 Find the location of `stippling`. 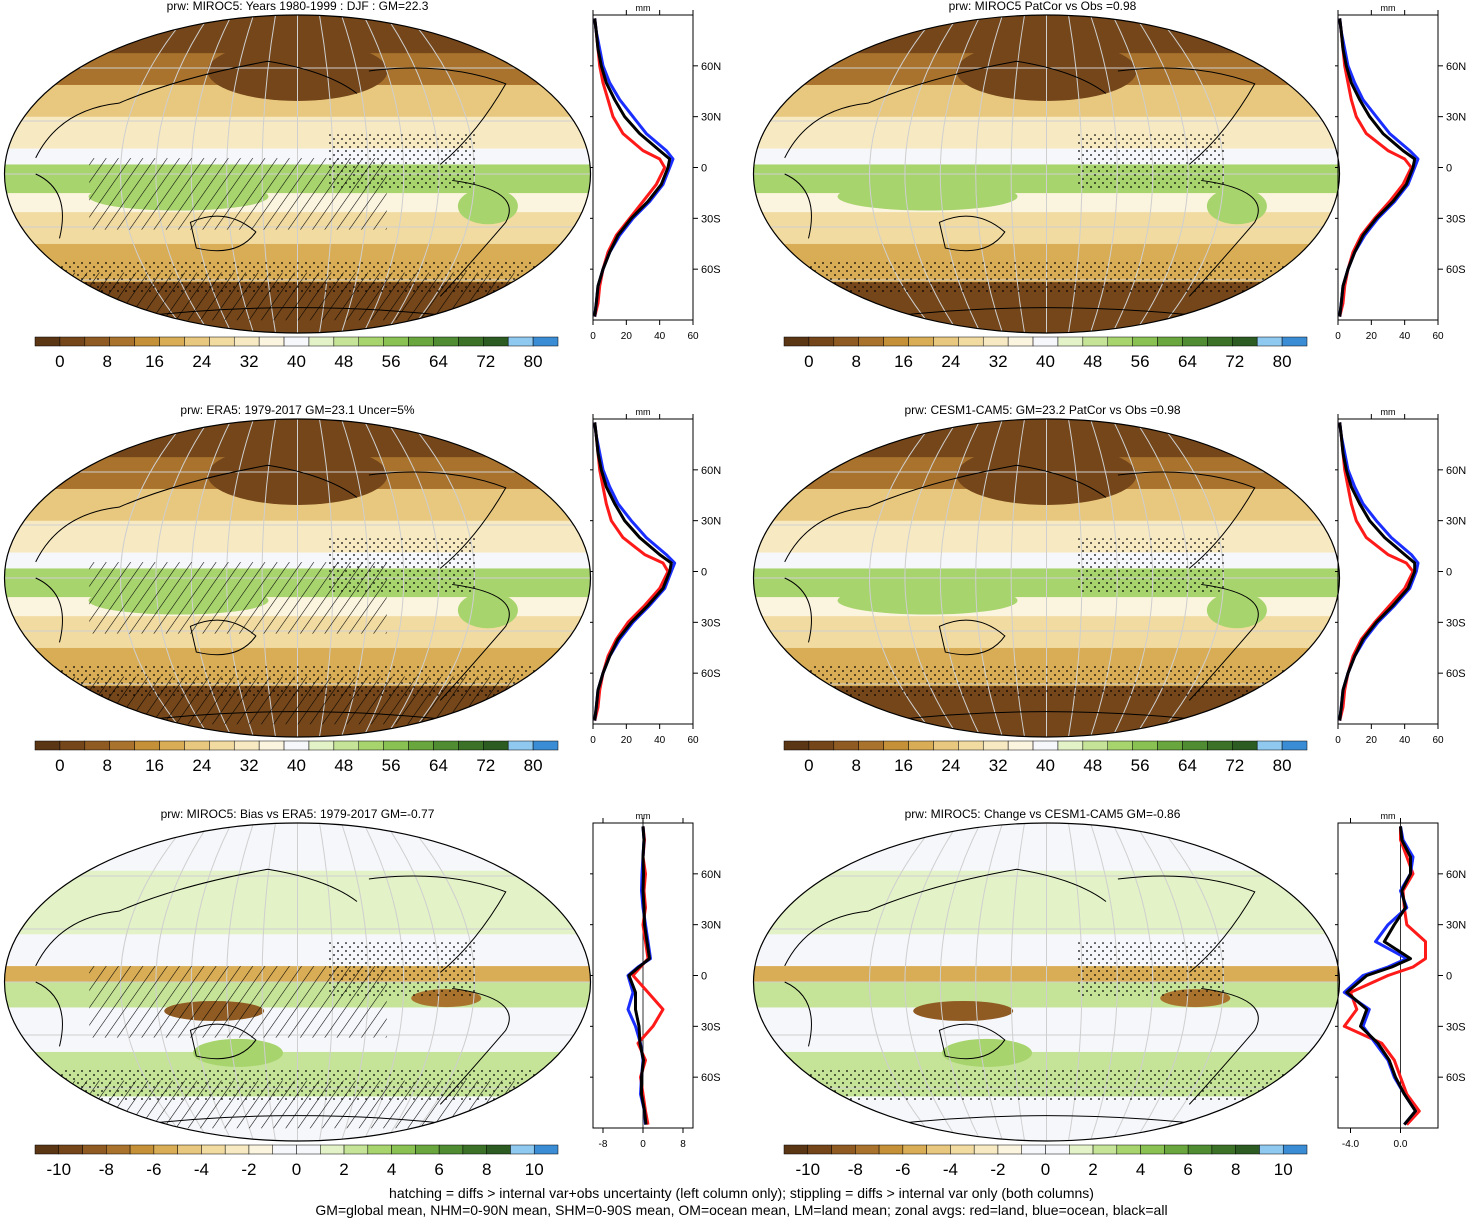

stippling is located at coordinates (1046, 1085).